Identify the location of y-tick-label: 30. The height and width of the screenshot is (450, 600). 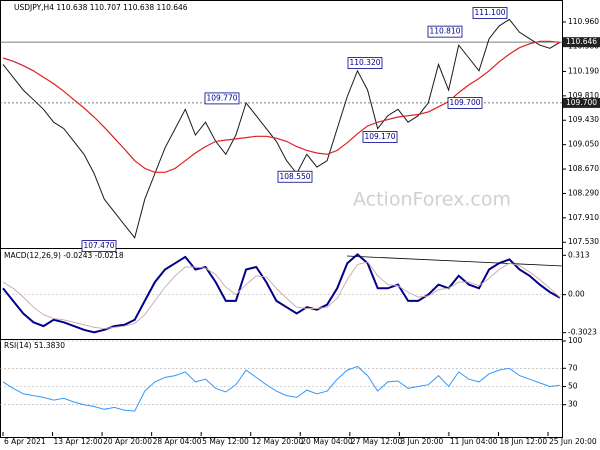
(573, 404).